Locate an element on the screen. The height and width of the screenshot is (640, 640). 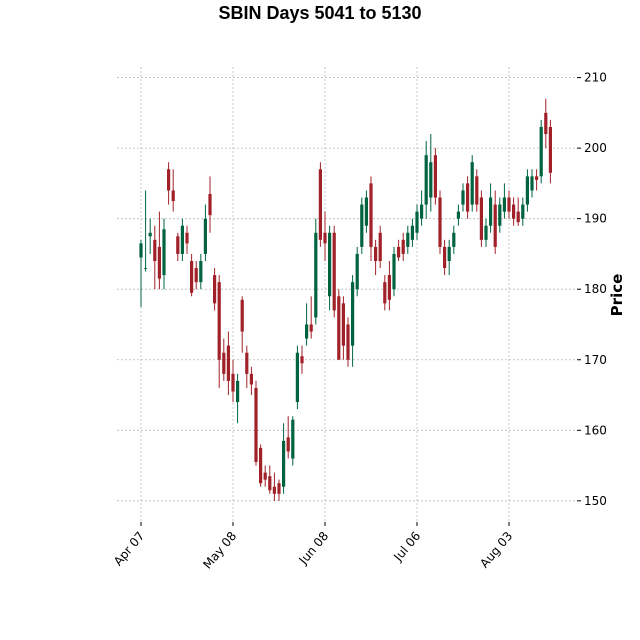
x-tick-label: Jul 06 is located at coordinates (406, 546).